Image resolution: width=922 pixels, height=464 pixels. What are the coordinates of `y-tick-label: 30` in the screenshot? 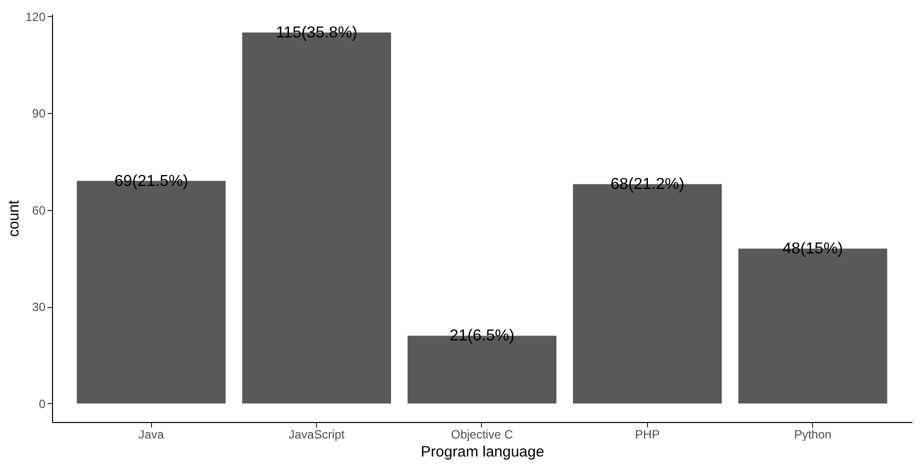 It's located at (39, 307).